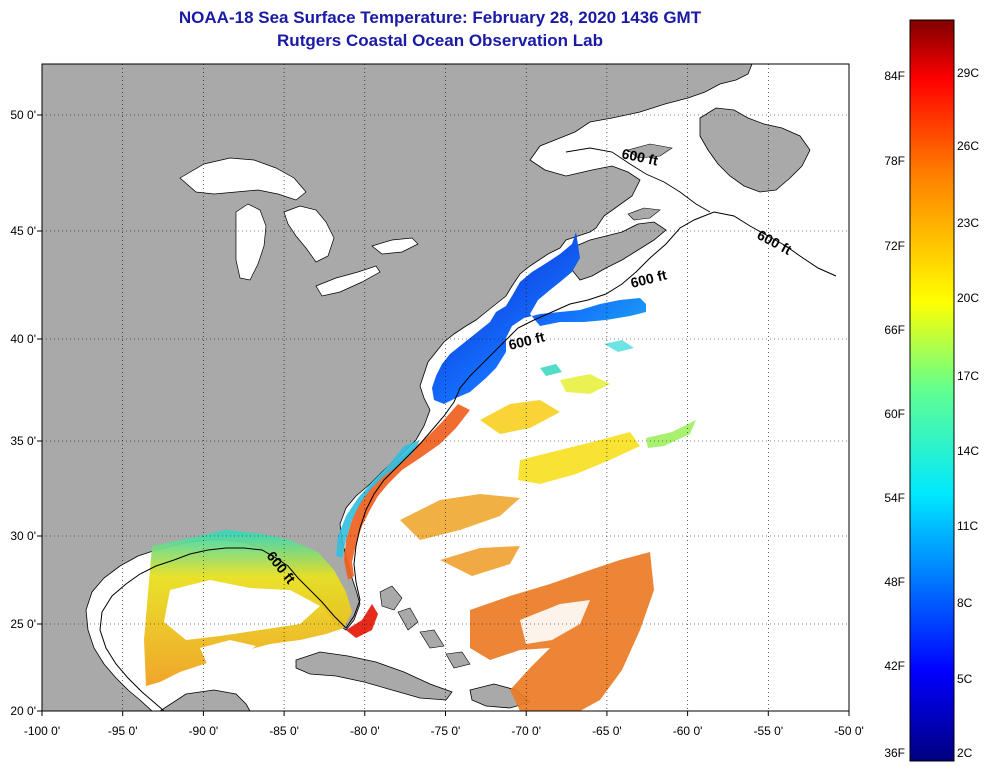  I want to click on colorbar-f-label: 54F, so click(894, 498).